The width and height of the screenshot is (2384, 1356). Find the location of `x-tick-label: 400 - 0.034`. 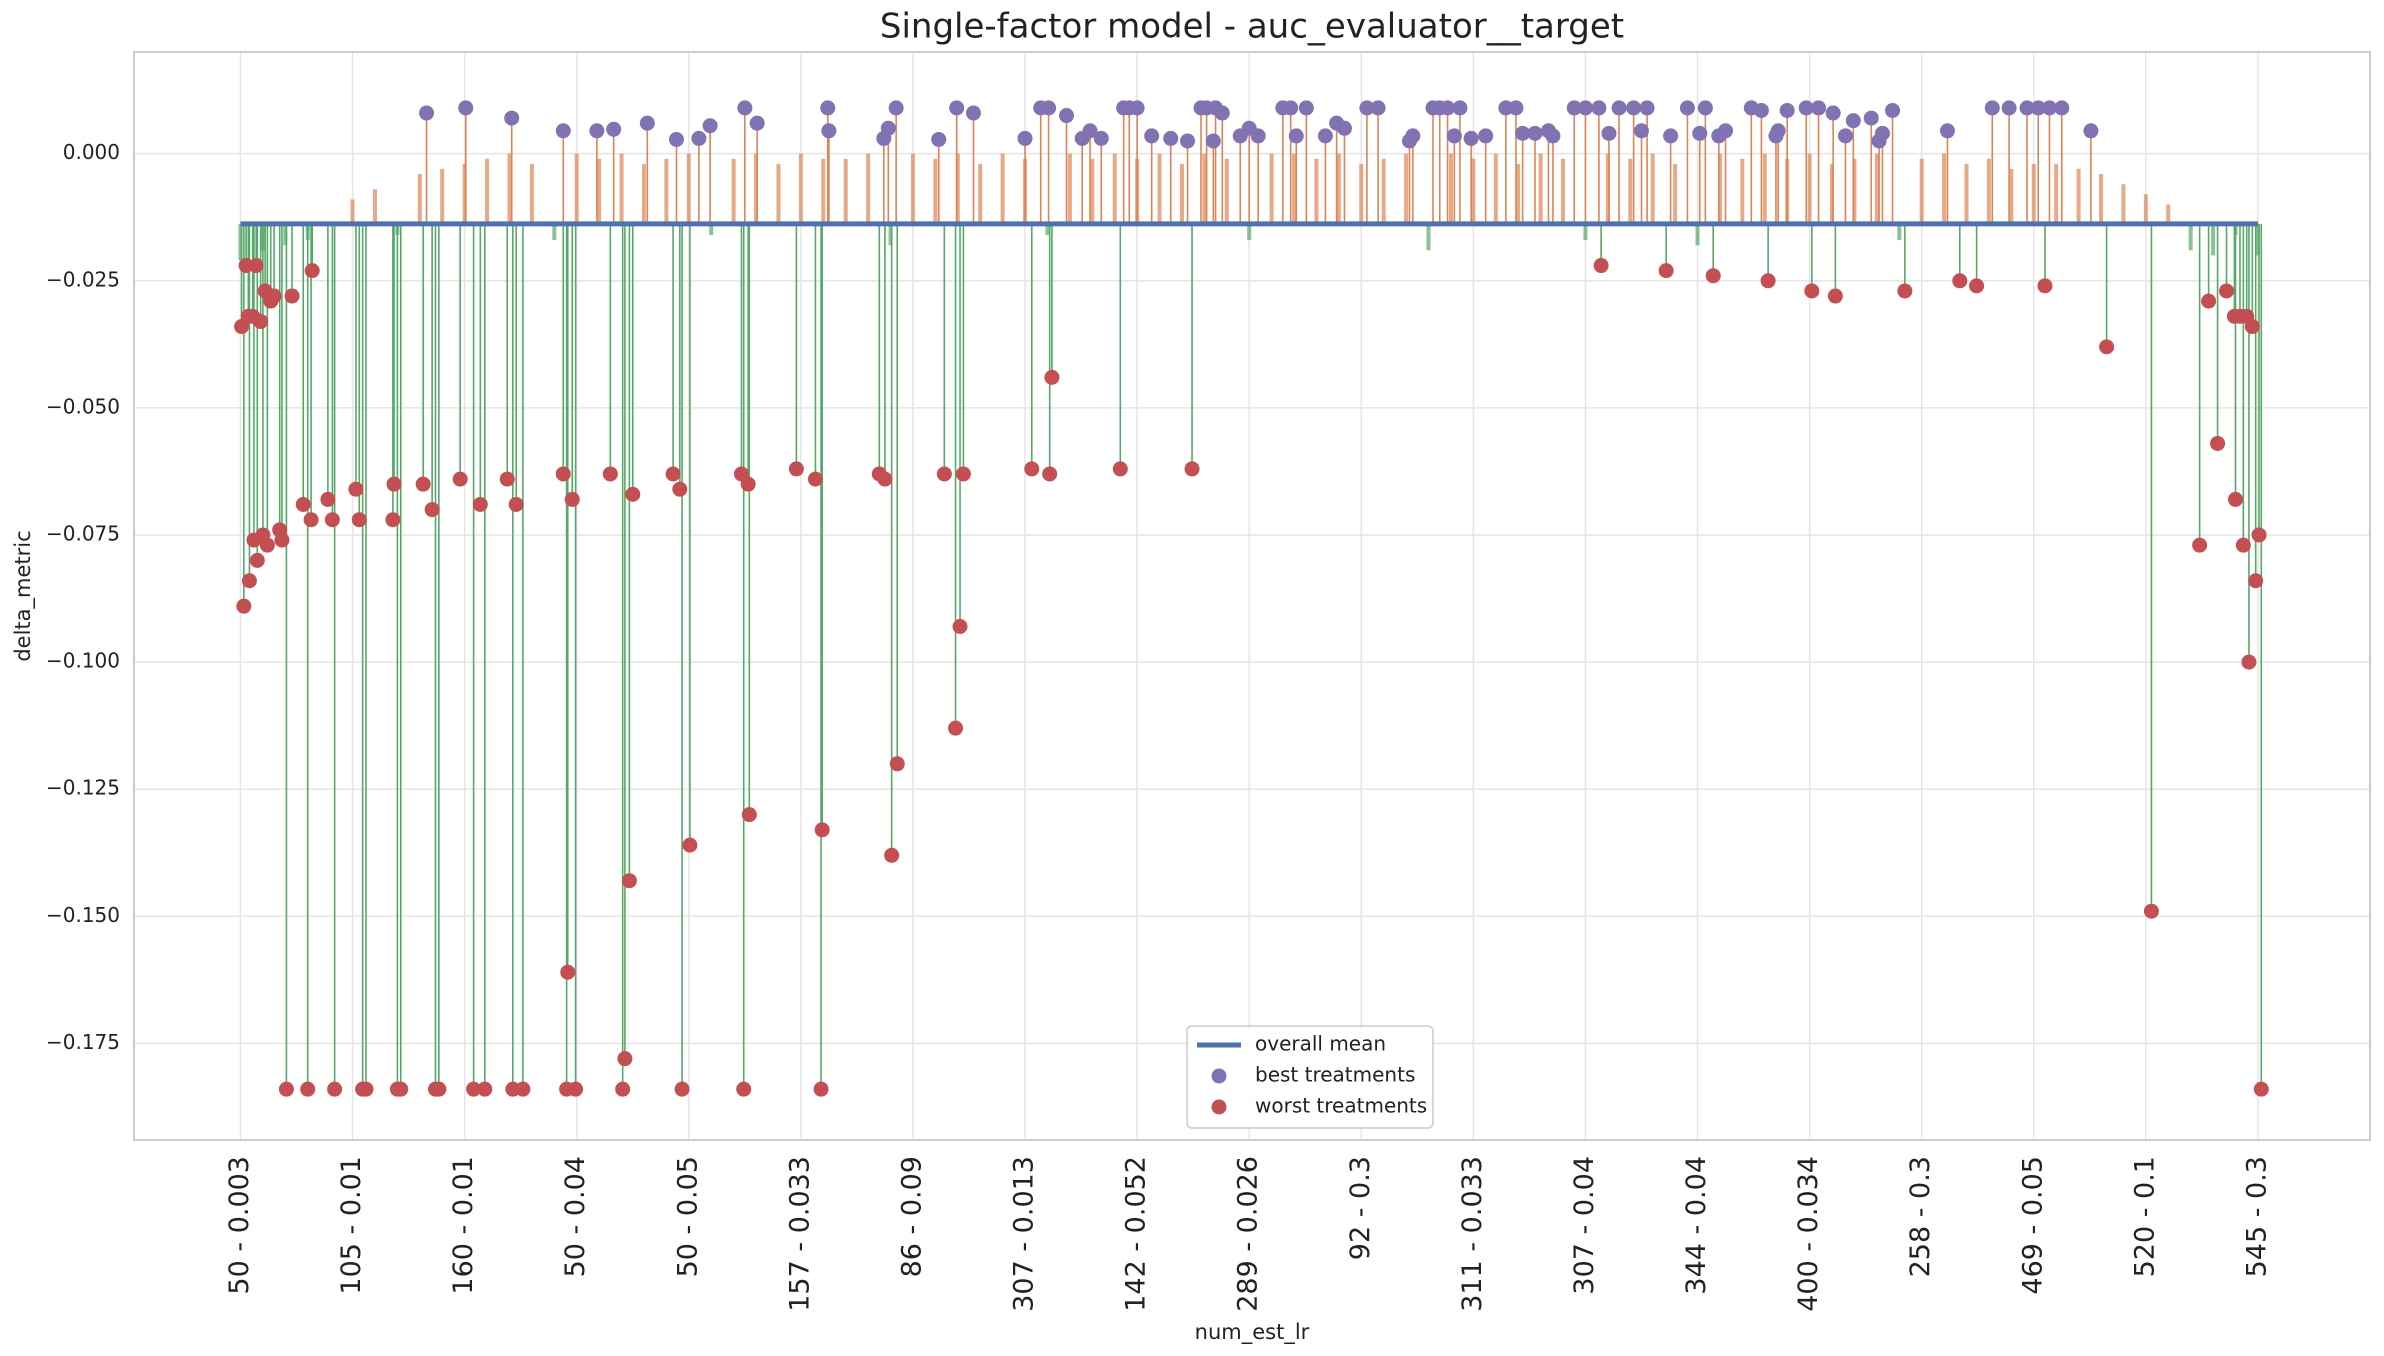

x-tick-label: 400 - 0.034 is located at coordinates (1808, 1234).